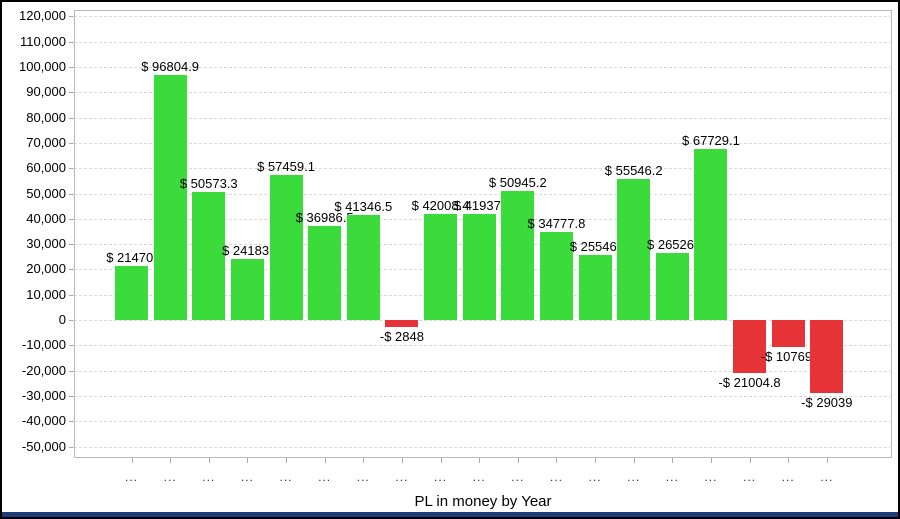 Image resolution: width=900 pixels, height=519 pixels. What do you see at coordinates (46, 218) in the screenshot?
I see `y-axis-label: 40,000` at bounding box center [46, 218].